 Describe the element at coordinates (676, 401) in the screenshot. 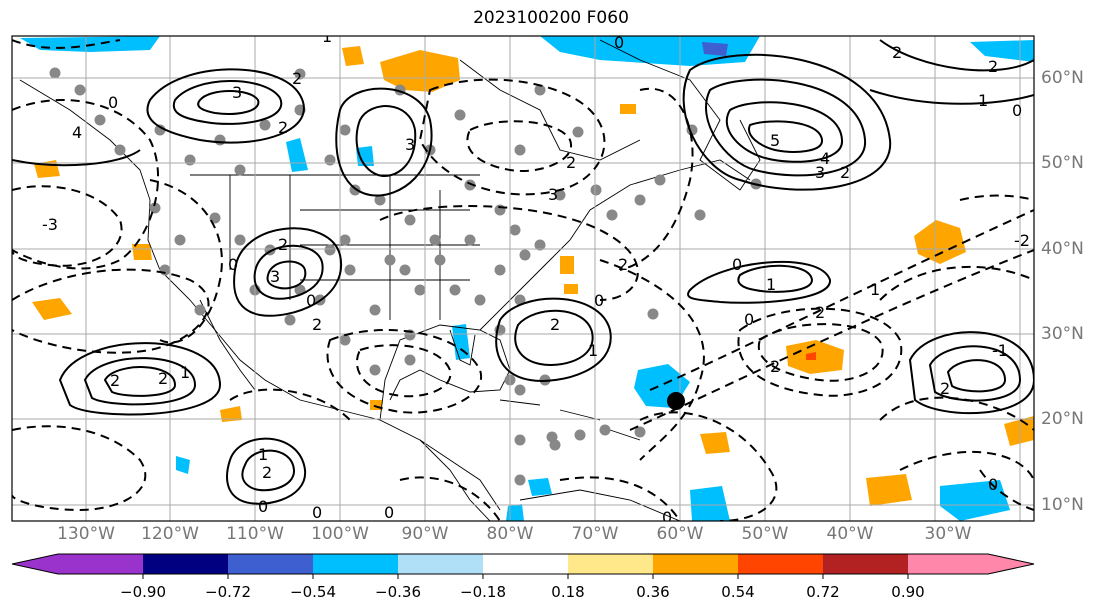

I see `storm-center-marker` at that location.